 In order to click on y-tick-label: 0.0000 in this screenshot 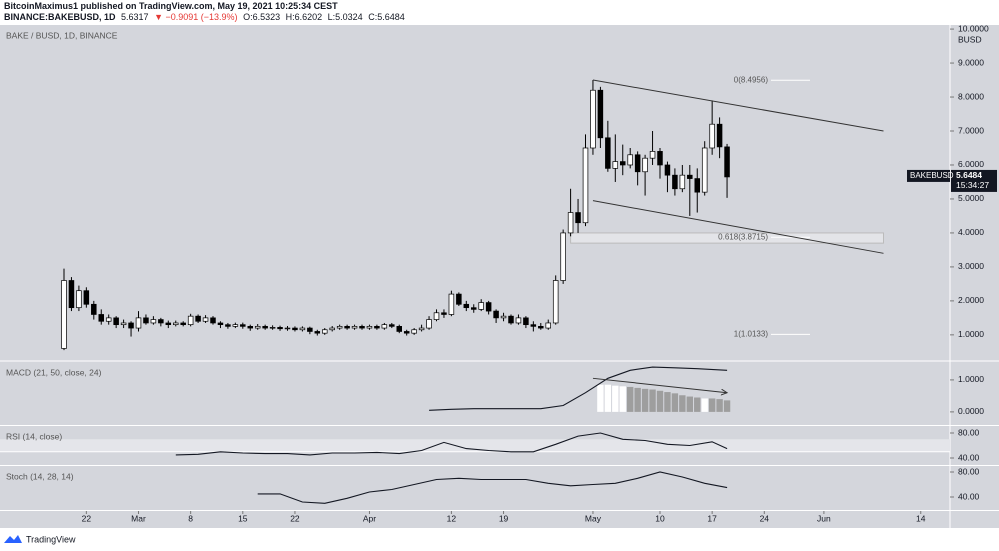, I will do `click(971, 411)`.